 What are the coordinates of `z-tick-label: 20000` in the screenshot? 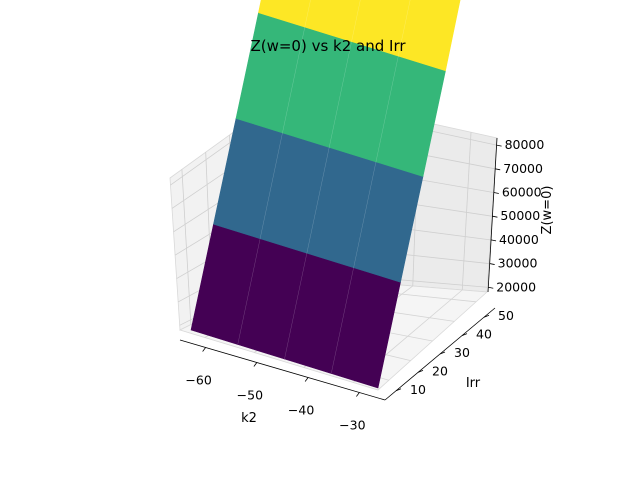 It's located at (516, 286).